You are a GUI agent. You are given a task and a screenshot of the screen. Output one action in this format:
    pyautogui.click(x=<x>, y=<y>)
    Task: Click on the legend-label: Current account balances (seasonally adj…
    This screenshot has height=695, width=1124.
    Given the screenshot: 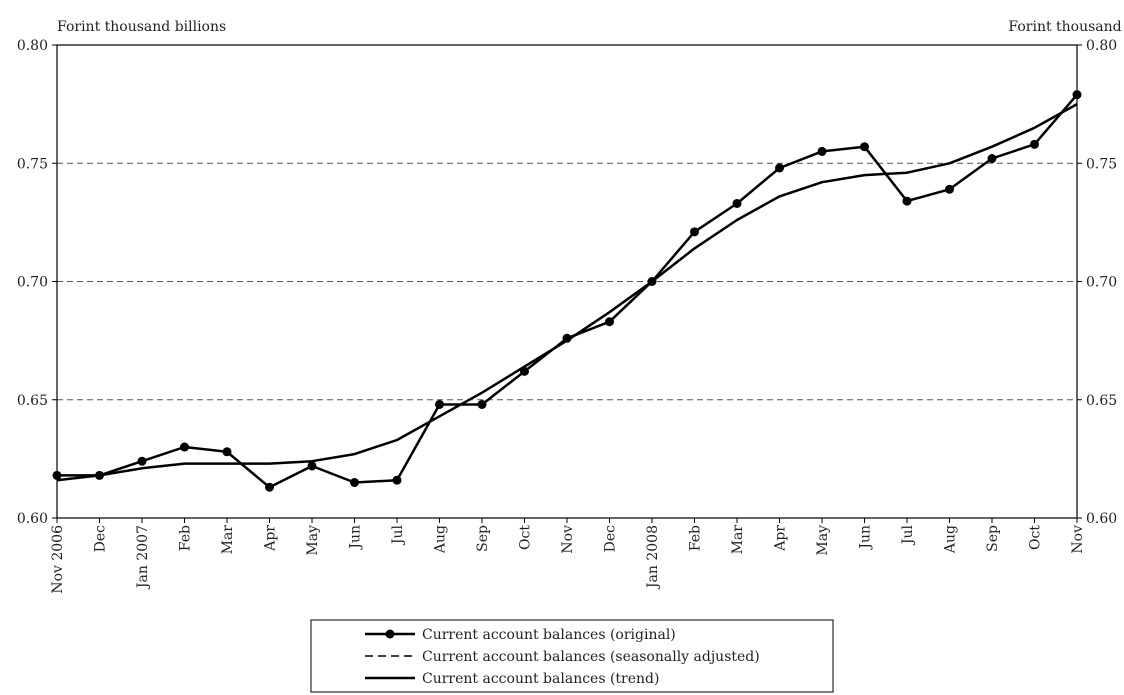 What is the action you would take?
    pyautogui.click(x=591, y=657)
    